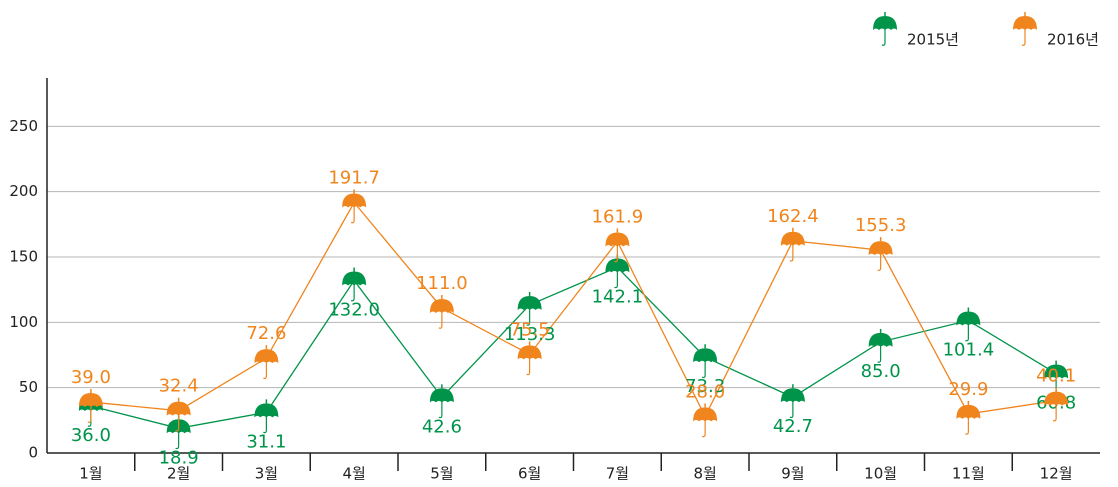 The height and width of the screenshot is (487, 1118). Describe the element at coordinates (91, 377) in the screenshot. I see `data-label: 39.0` at that location.